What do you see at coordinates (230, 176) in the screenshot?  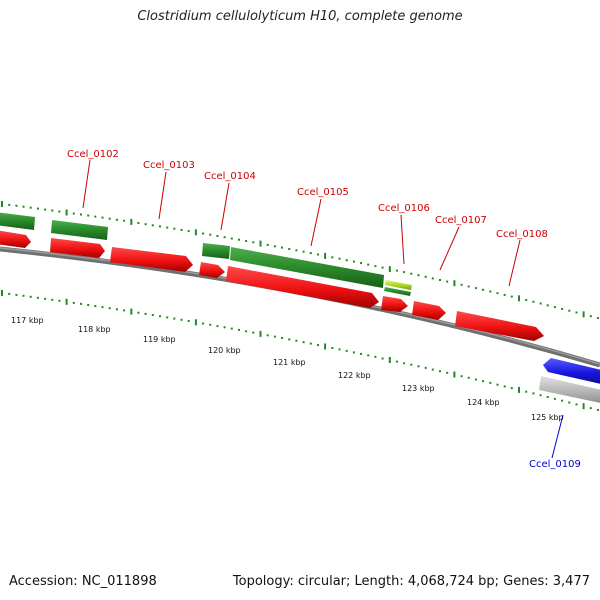 I see `gene-label: Ccel_0104` at bounding box center [230, 176].